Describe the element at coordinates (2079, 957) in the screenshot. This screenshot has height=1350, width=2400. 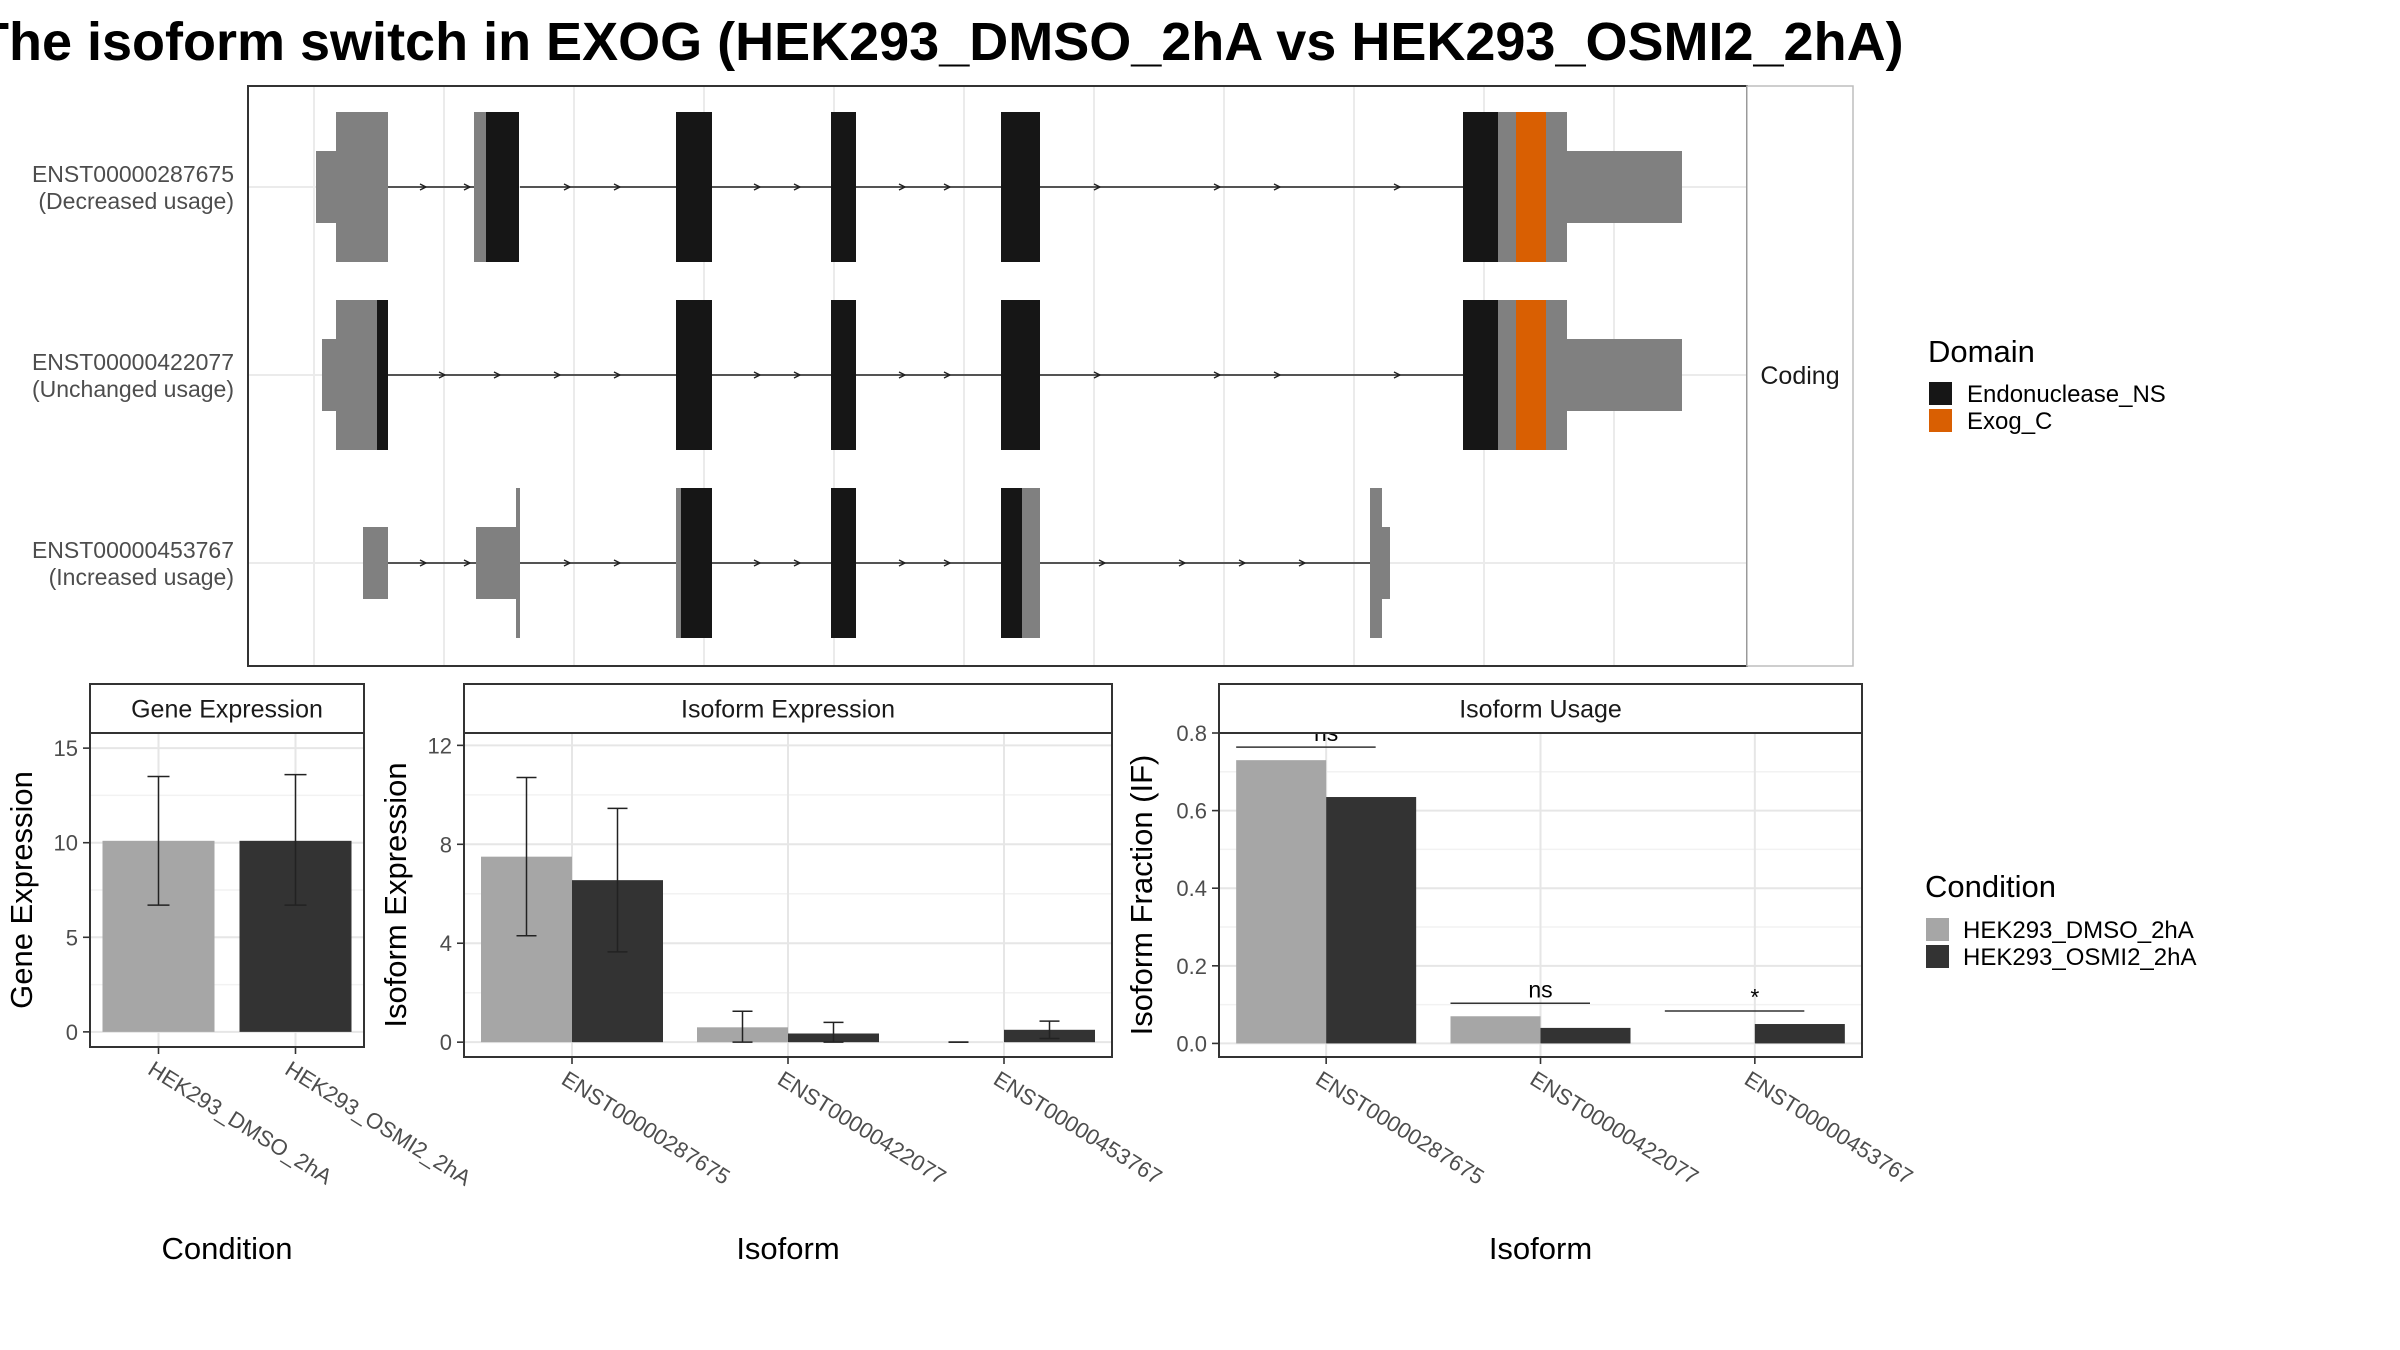
I see `condition-legend-label: HEK293_OSMI2_2hA` at that location.